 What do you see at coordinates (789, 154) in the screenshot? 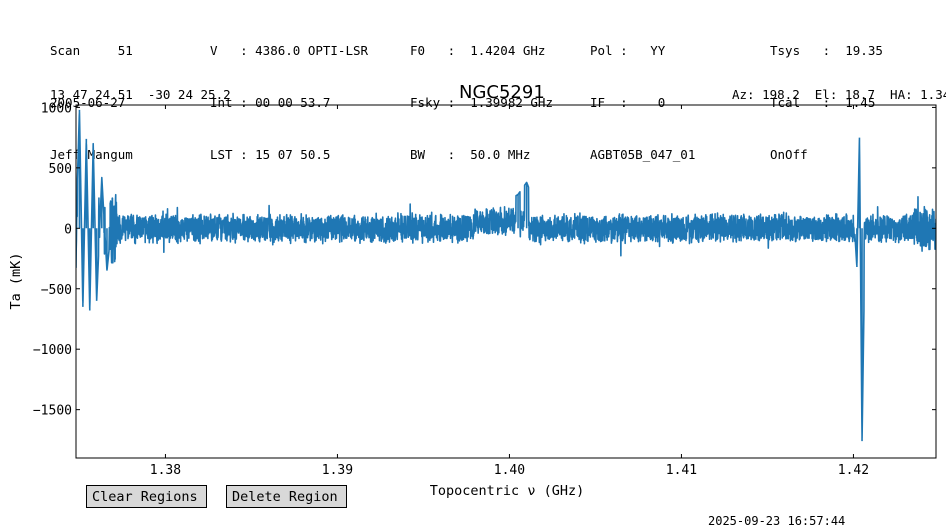
I see `procedure-label: OnOff` at bounding box center [789, 154].